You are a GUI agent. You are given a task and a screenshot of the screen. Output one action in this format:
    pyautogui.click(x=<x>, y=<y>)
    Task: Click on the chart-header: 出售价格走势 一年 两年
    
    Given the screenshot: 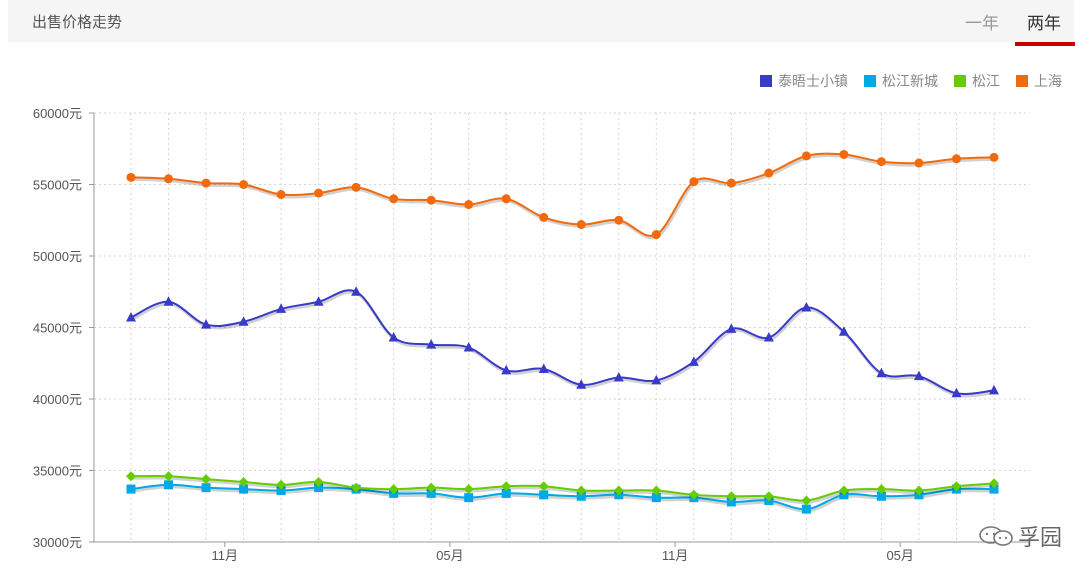 What is the action you would take?
    pyautogui.click(x=541, y=21)
    